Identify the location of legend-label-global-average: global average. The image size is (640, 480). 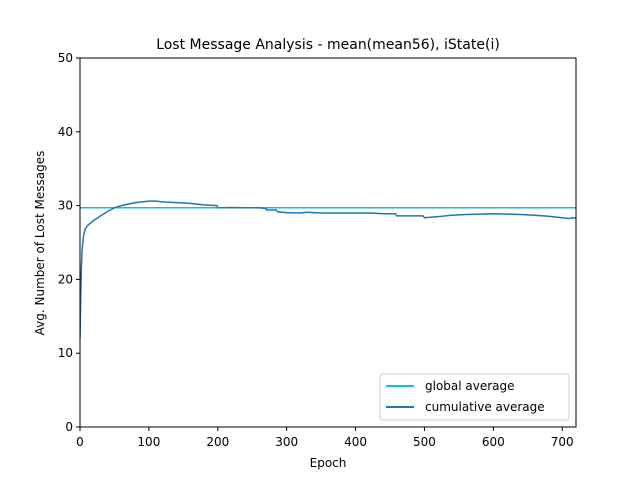
(470, 386).